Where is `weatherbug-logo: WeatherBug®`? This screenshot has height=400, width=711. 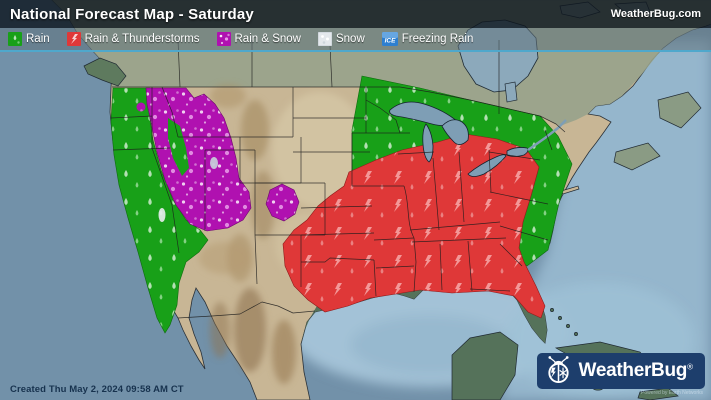 weatherbug-logo: WeatherBug® is located at coordinates (620, 371).